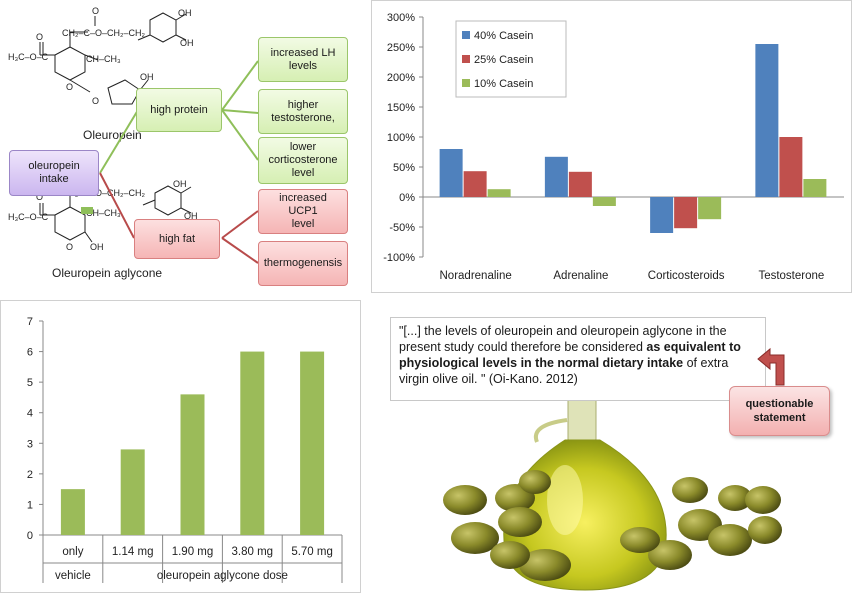 This screenshot has height=602, width=852. I want to click on y-tick-label: 7, so click(30, 322).